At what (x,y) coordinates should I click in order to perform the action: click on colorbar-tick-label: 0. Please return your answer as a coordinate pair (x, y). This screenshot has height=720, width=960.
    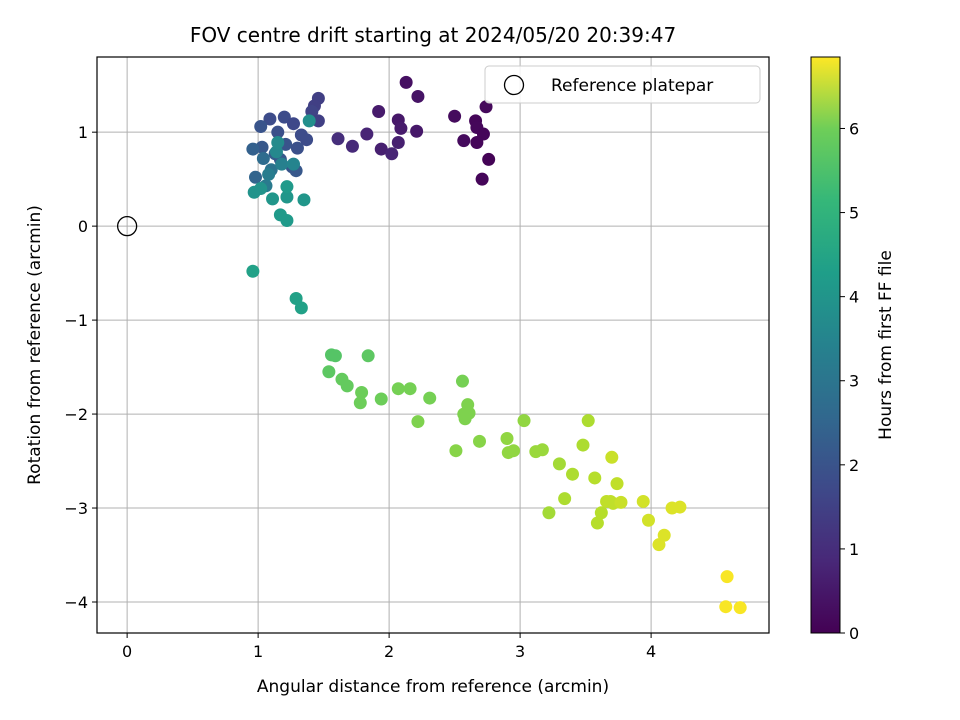
    Looking at the image, I should click on (854, 633).